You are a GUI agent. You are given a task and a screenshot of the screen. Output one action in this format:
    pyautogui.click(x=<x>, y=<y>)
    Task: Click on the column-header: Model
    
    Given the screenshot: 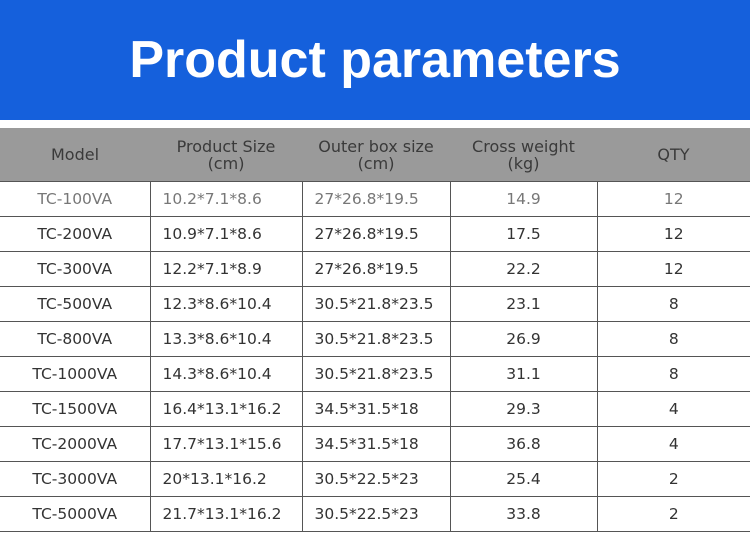 What is the action you would take?
    pyautogui.click(x=75, y=155)
    